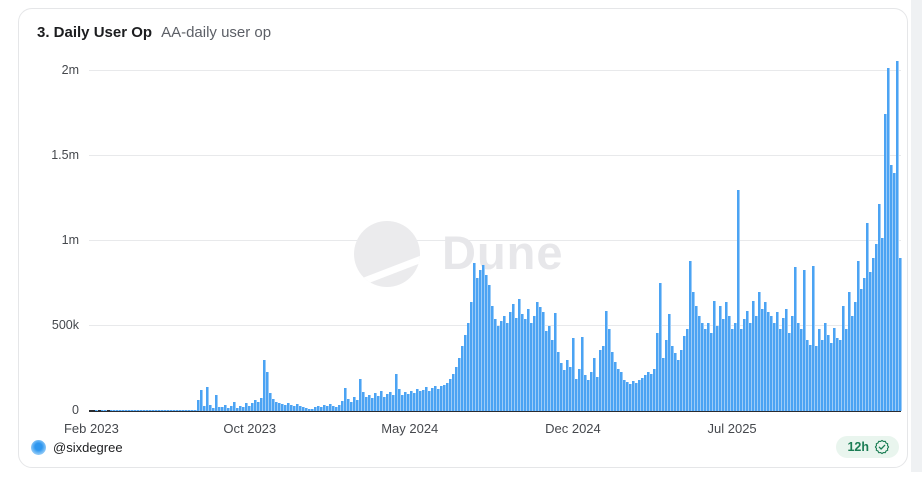 The height and width of the screenshot is (485, 922). Describe the element at coordinates (495, 70) in the screenshot. I see `gridline` at that location.